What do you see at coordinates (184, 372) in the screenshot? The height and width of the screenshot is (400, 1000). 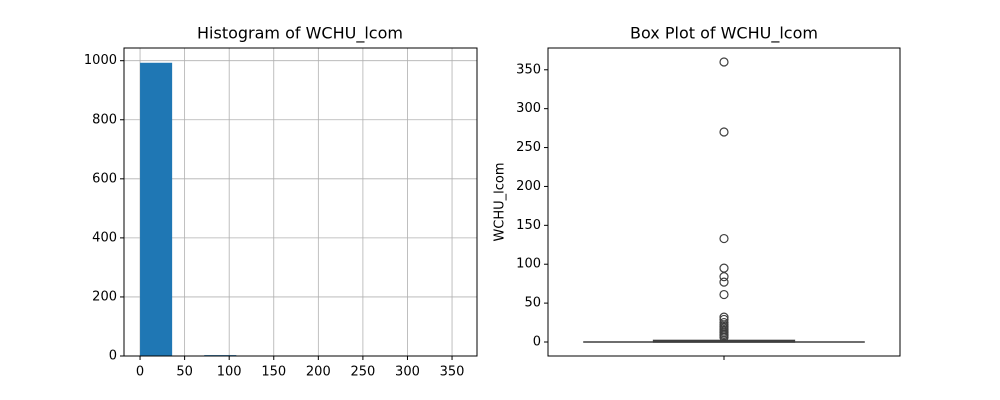 I see `x-tick-label: 50` at bounding box center [184, 372].